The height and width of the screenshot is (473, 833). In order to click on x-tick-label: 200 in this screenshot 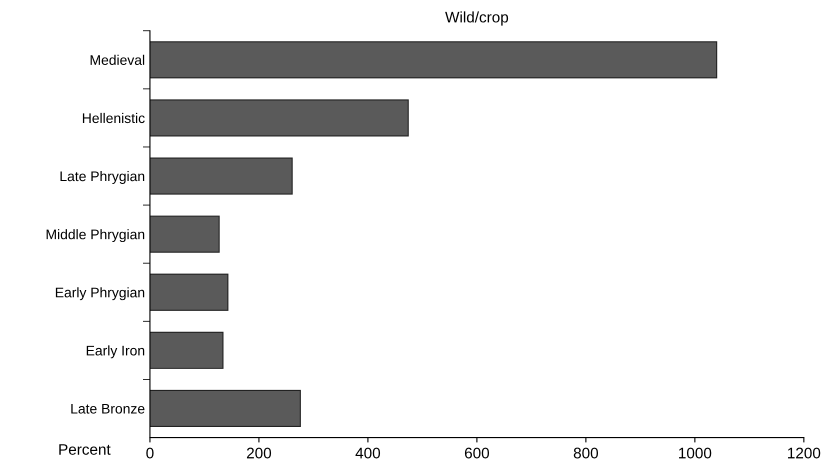, I will do `click(259, 453)`.